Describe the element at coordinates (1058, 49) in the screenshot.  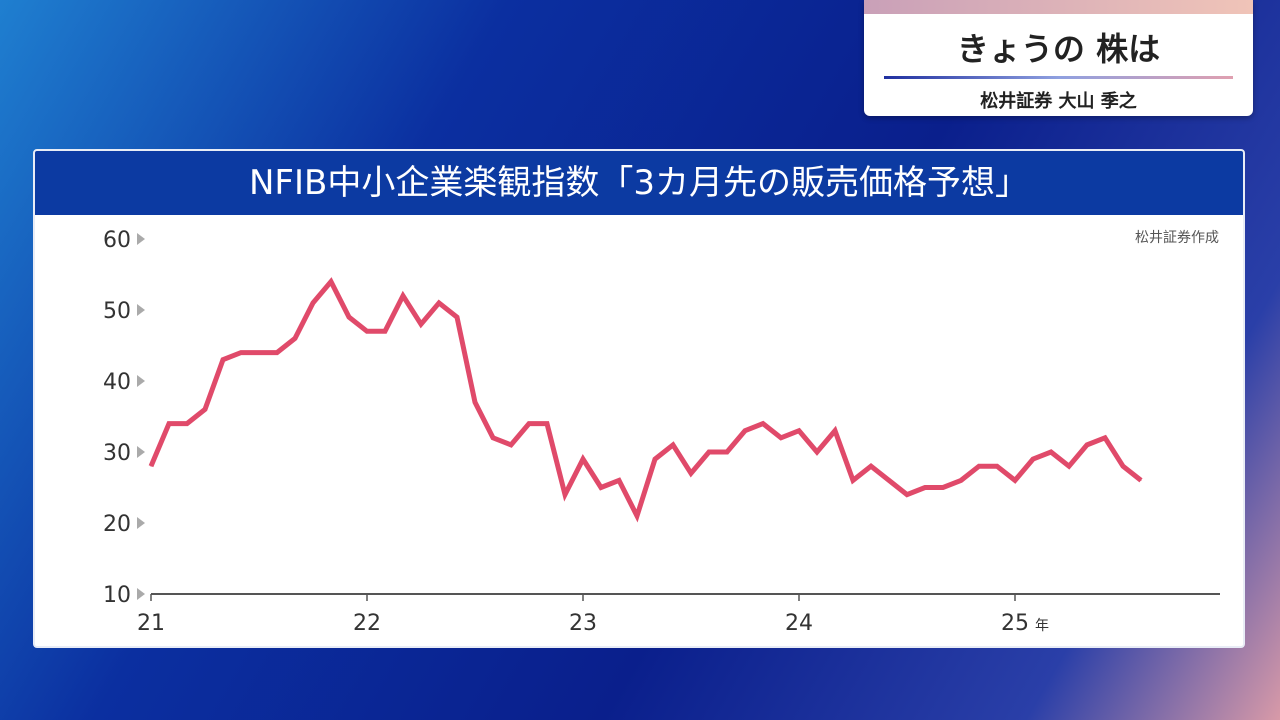
I see `program-title: きょうの 株は` at that location.